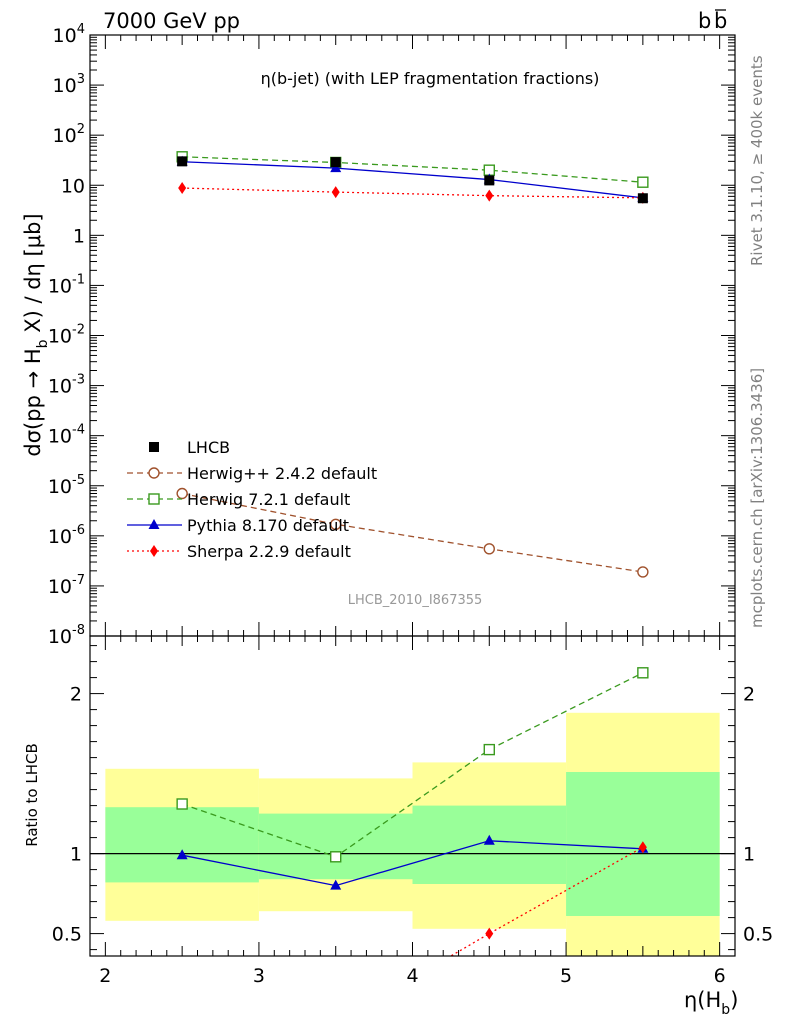 This screenshot has height=1024, width=786. Describe the element at coordinates (66, 635) in the screenshot. I see `y-tick-label: 10⁻⁸` at that location.